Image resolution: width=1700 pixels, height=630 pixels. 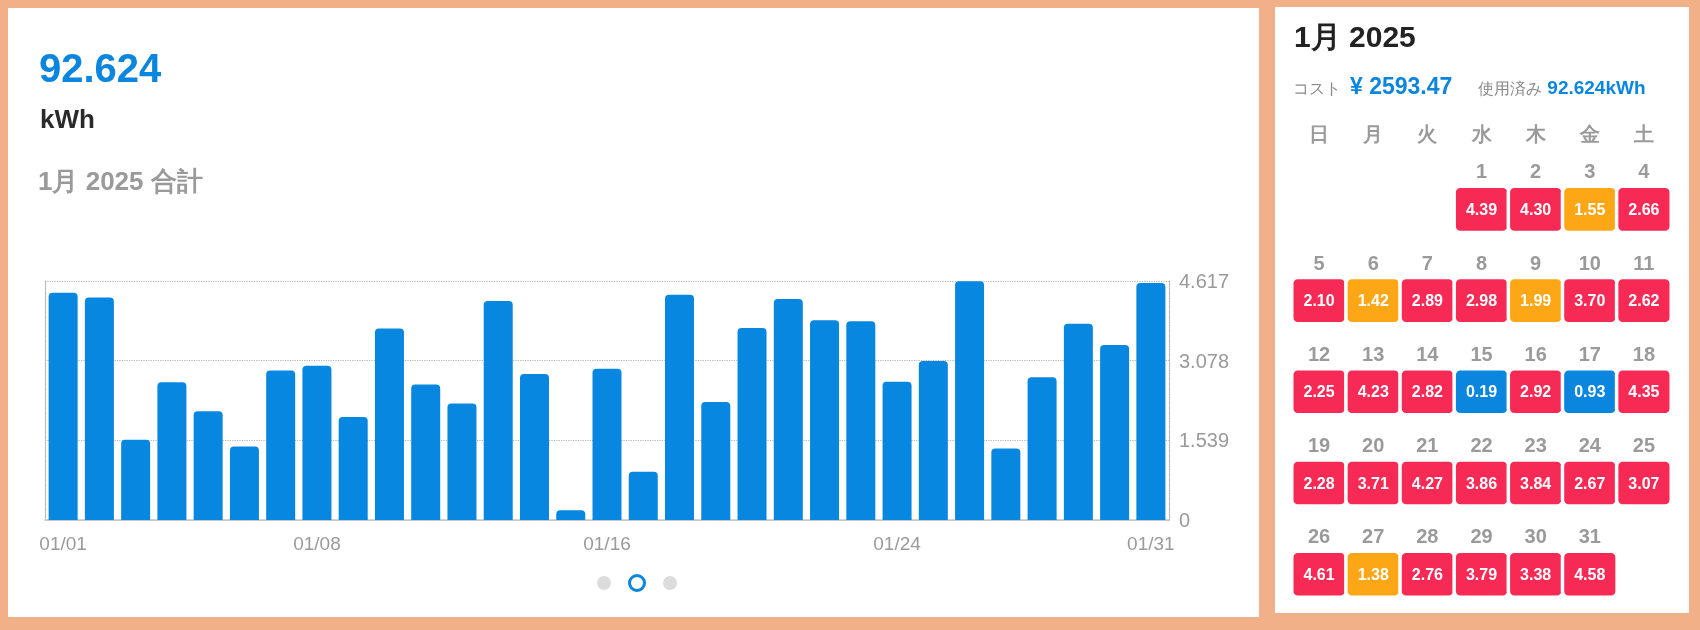 What do you see at coordinates (1589, 134) in the screenshot?
I see `x-tick-label: 金` at bounding box center [1589, 134].